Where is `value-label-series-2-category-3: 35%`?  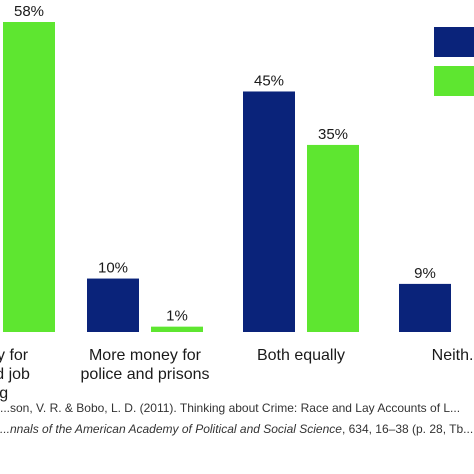 value-label-series-2-category-3: 35% is located at coordinates (333, 134).